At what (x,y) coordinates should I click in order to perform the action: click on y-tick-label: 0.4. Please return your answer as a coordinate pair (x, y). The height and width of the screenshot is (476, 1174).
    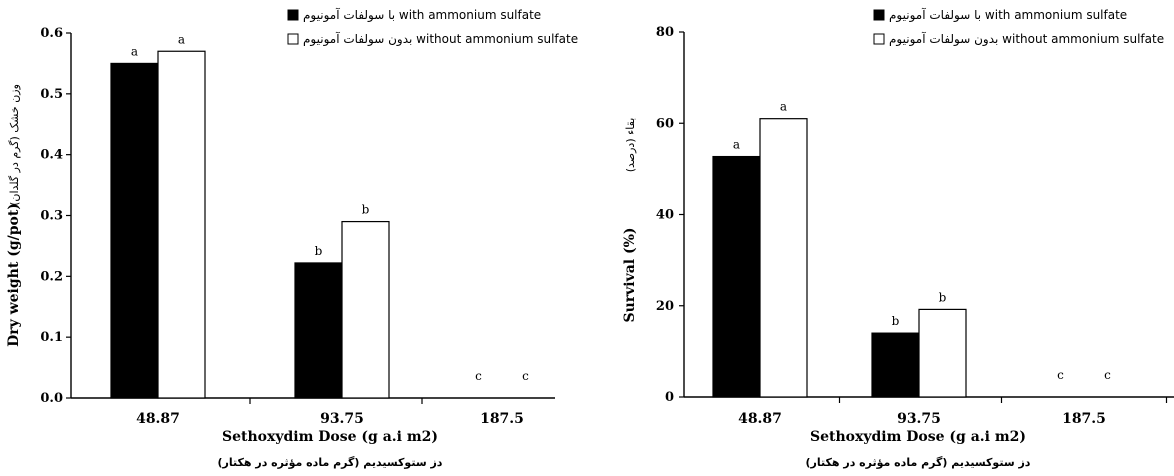
    Looking at the image, I should click on (51, 155).